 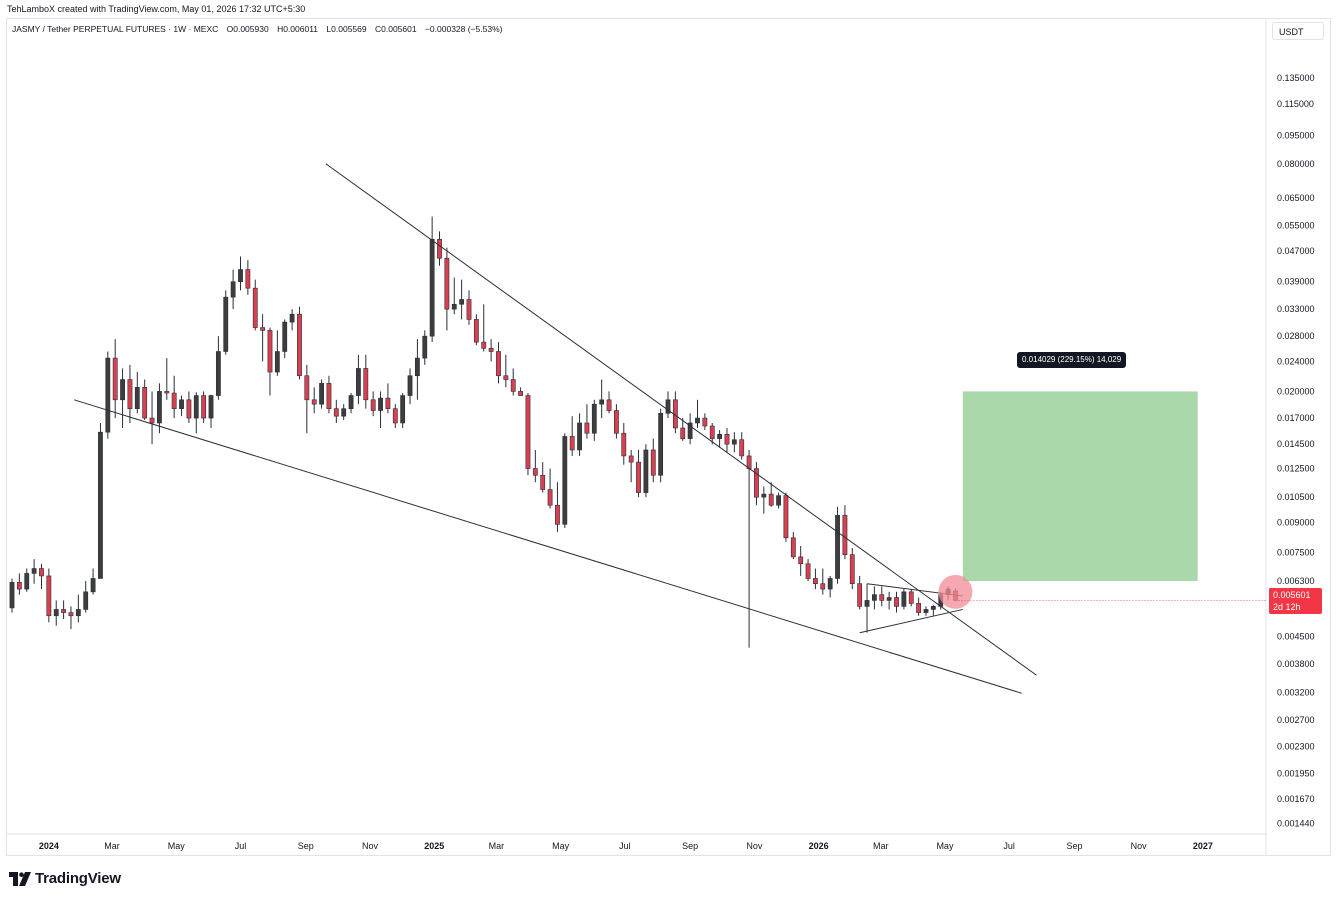 I want to click on ohlc-close: C0.005601, so click(x=395, y=29).